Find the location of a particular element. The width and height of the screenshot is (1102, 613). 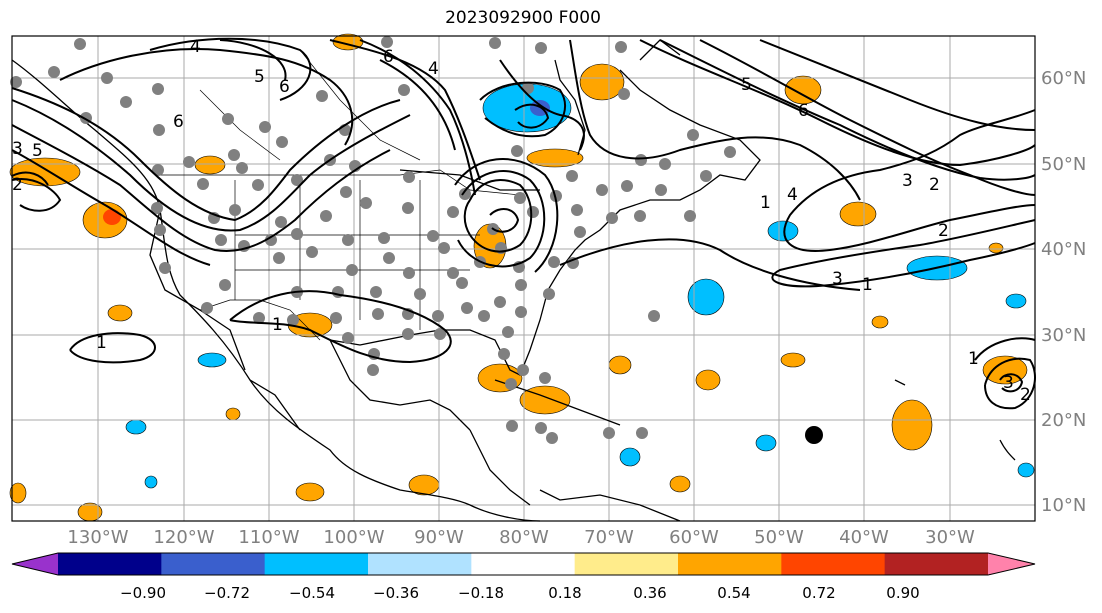

colorbar is located at coordinates (523, 564).